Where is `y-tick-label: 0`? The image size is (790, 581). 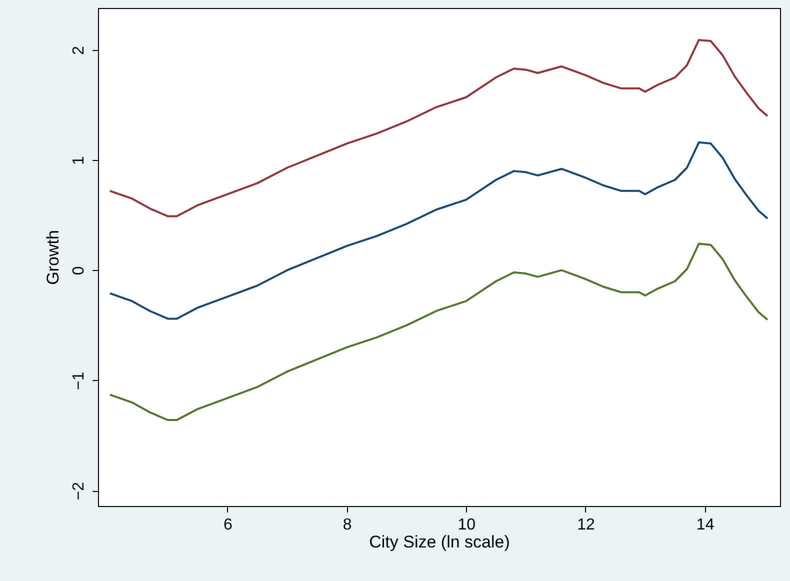 y-tick-label: 0 is located at coordinates (79, 271).